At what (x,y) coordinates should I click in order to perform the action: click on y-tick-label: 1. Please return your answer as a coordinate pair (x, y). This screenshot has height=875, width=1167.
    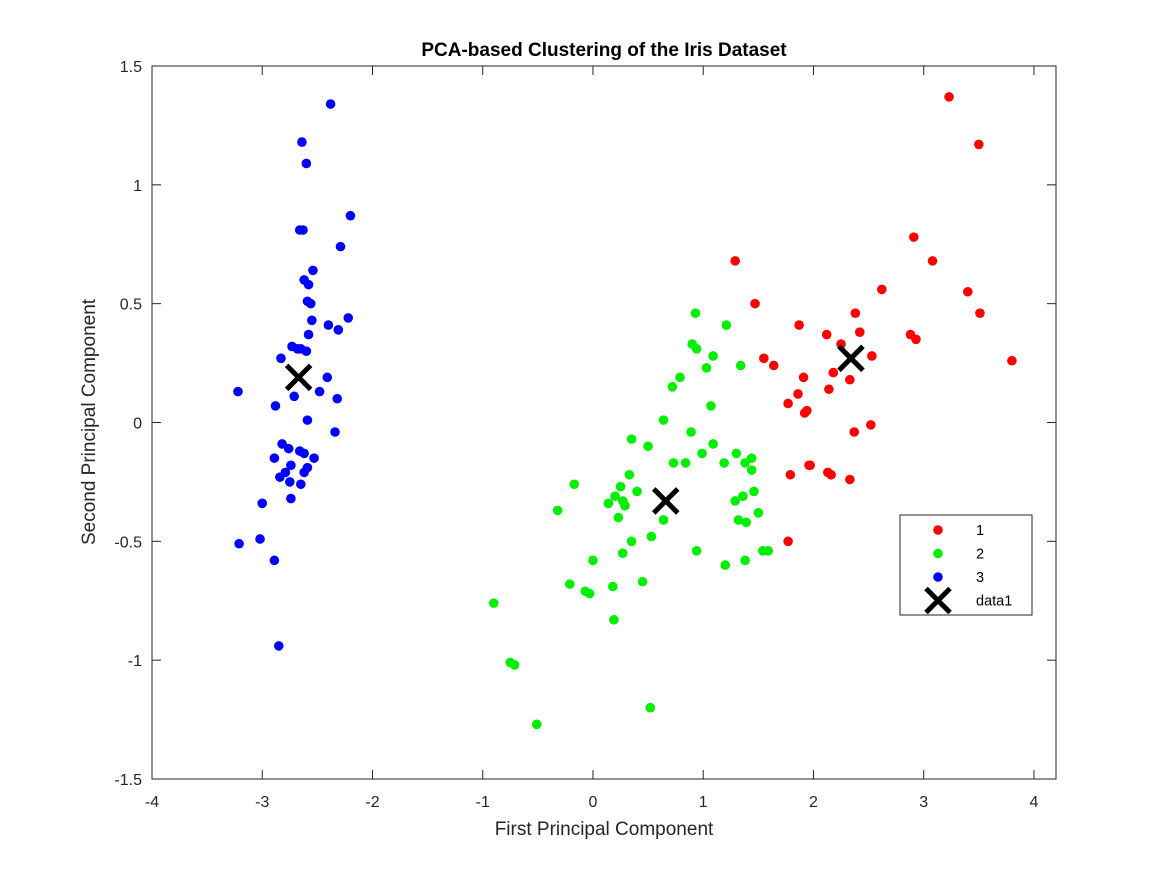
    Looking at the image, I should click on (137, 186).